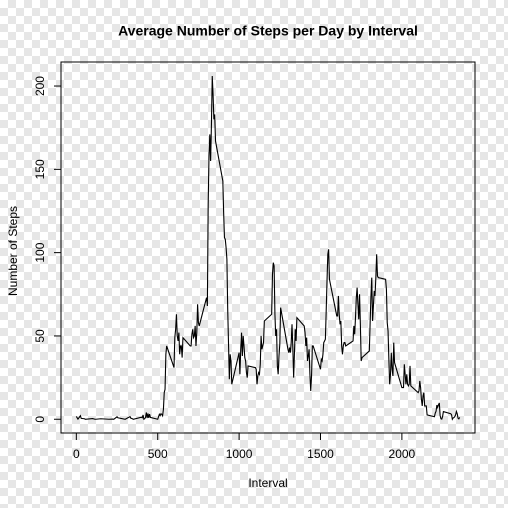  Describe the element at coordinates (158, 454) in the screenshot. I see `x-tick-label: 500` at that location.